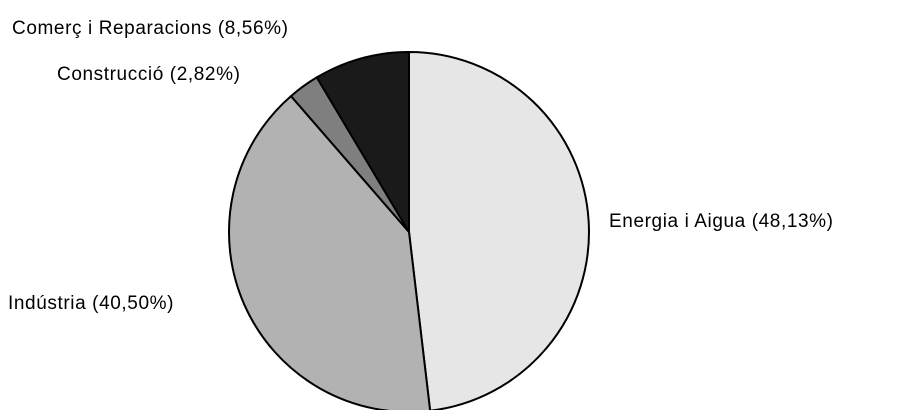  Describe the element at coordinates (149, 74) in the screenshot. I see `label-construccio: Construcció (2,82%)` at that location.